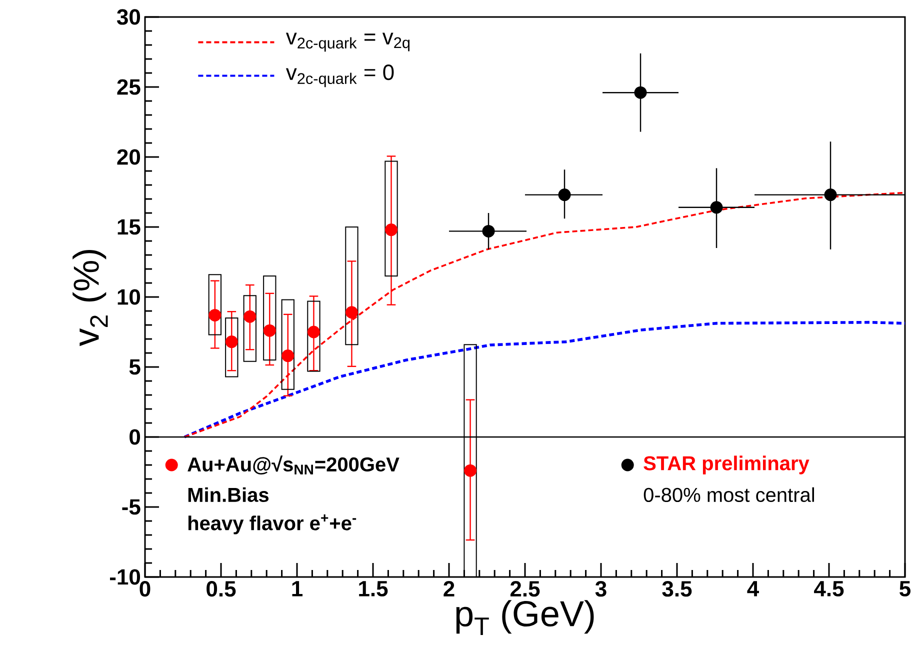  Describe the element at coordinates (677, 589) in the screenshot. I see `x-tick-label: 3.5` at that location.